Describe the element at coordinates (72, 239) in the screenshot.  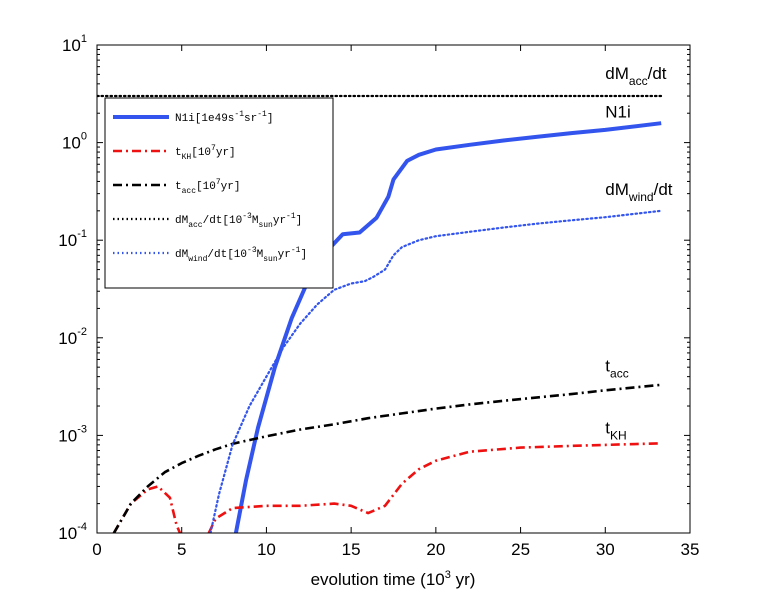
I see `y-tick-label: 10⁻¹` at that location.